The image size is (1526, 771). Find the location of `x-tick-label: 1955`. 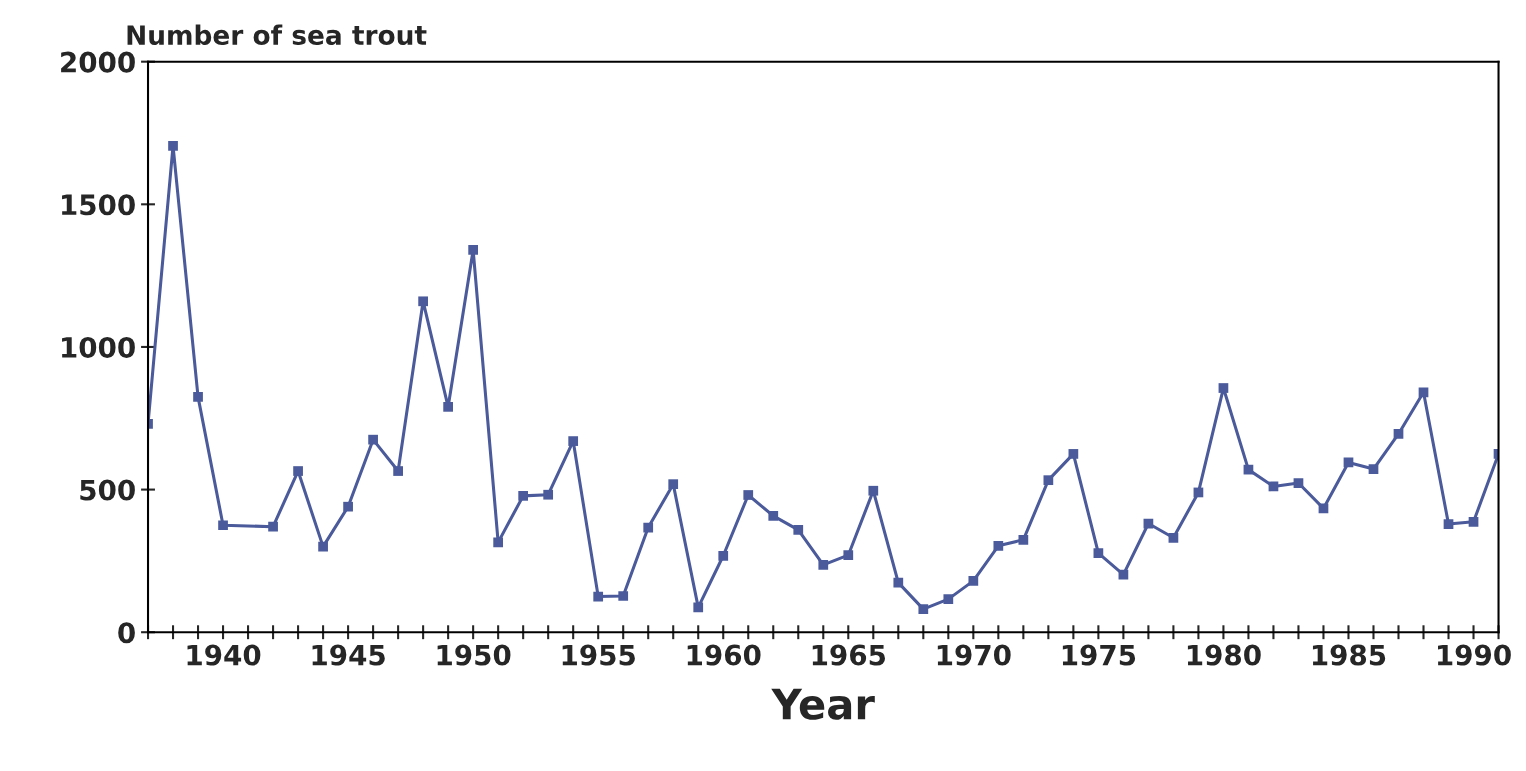

x-tick-label: 1955 is located at coordinates (598, 655).